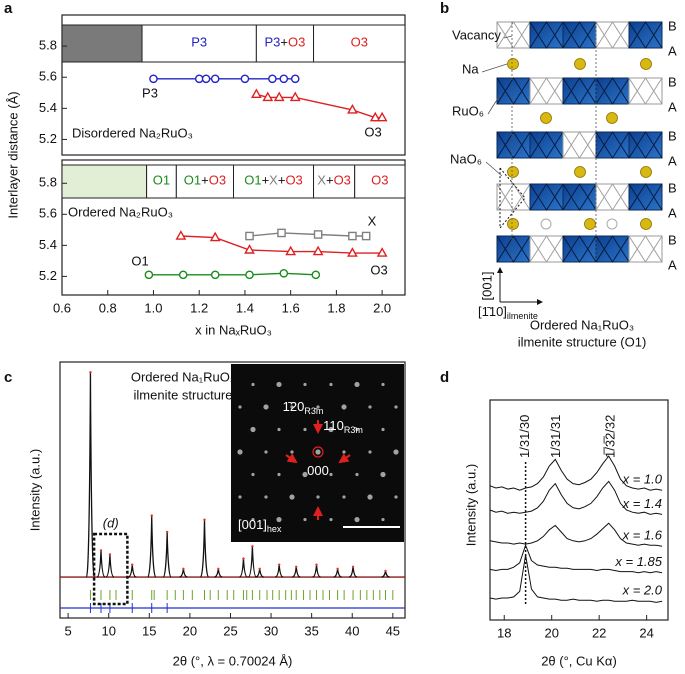 This screenshot has width=685, height=674. What do you see at coordinates (48, 138) in the screenshot?
I see `y-tick-label: 5.2` at bounding box center [48, 138].